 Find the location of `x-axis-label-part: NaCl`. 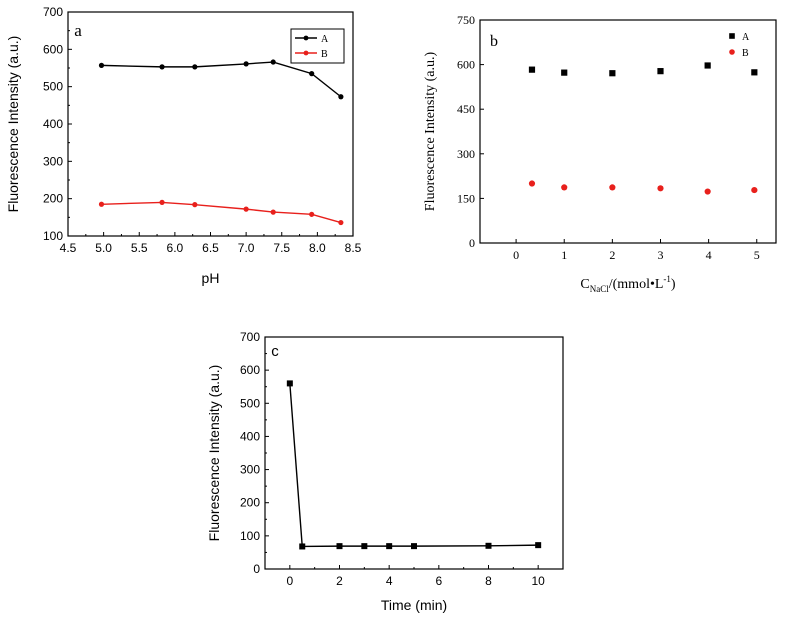

x-axis-label-part: NaCl is located at coordinates (599, 289).